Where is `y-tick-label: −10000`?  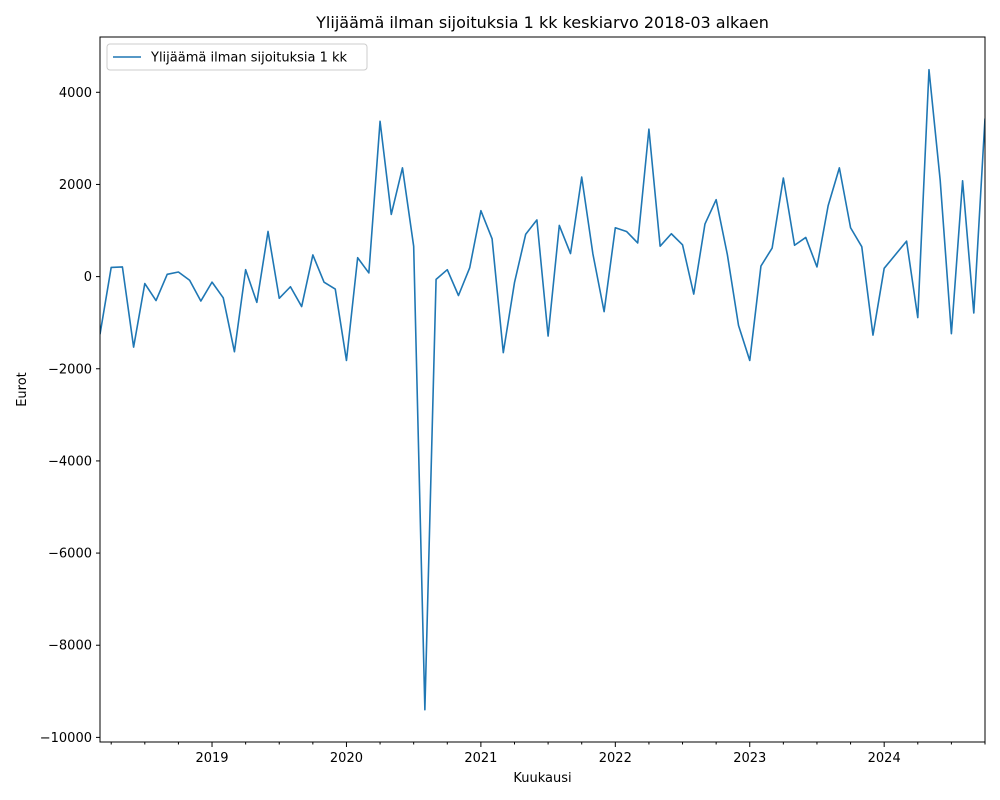
y-tick-label: −10000 is located at coordinates (66, 738).